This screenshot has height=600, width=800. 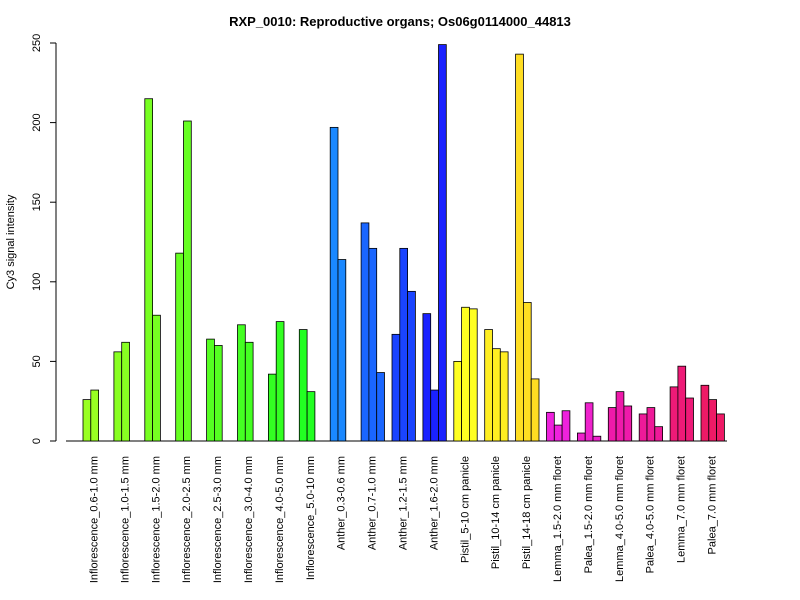 I want to click on x-tick-label: Inflorescence_5.0-10 mm, so click(x=311, y=518).